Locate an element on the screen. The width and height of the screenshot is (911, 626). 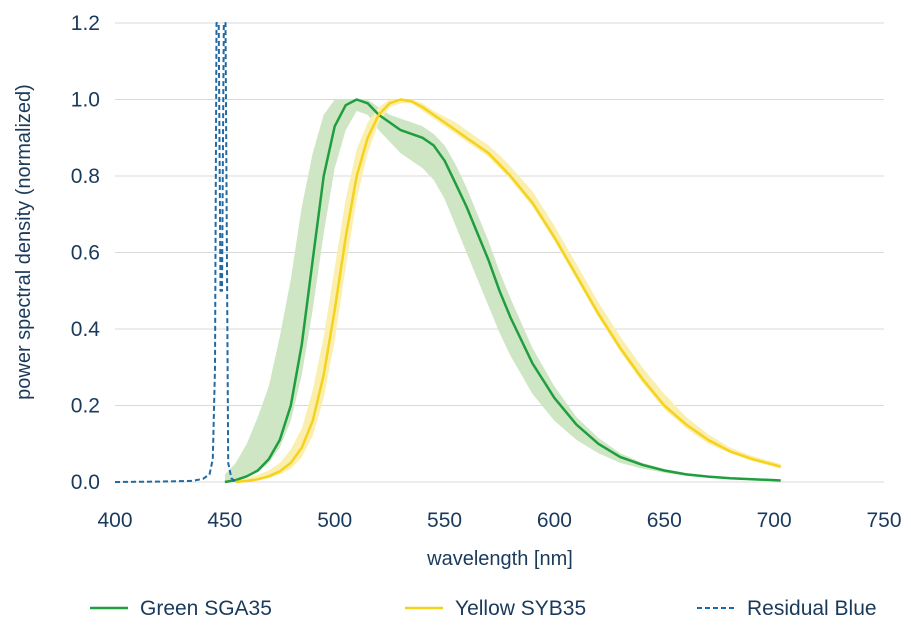
legend-label: Green SGA35 is located at coordinates (206, 608).